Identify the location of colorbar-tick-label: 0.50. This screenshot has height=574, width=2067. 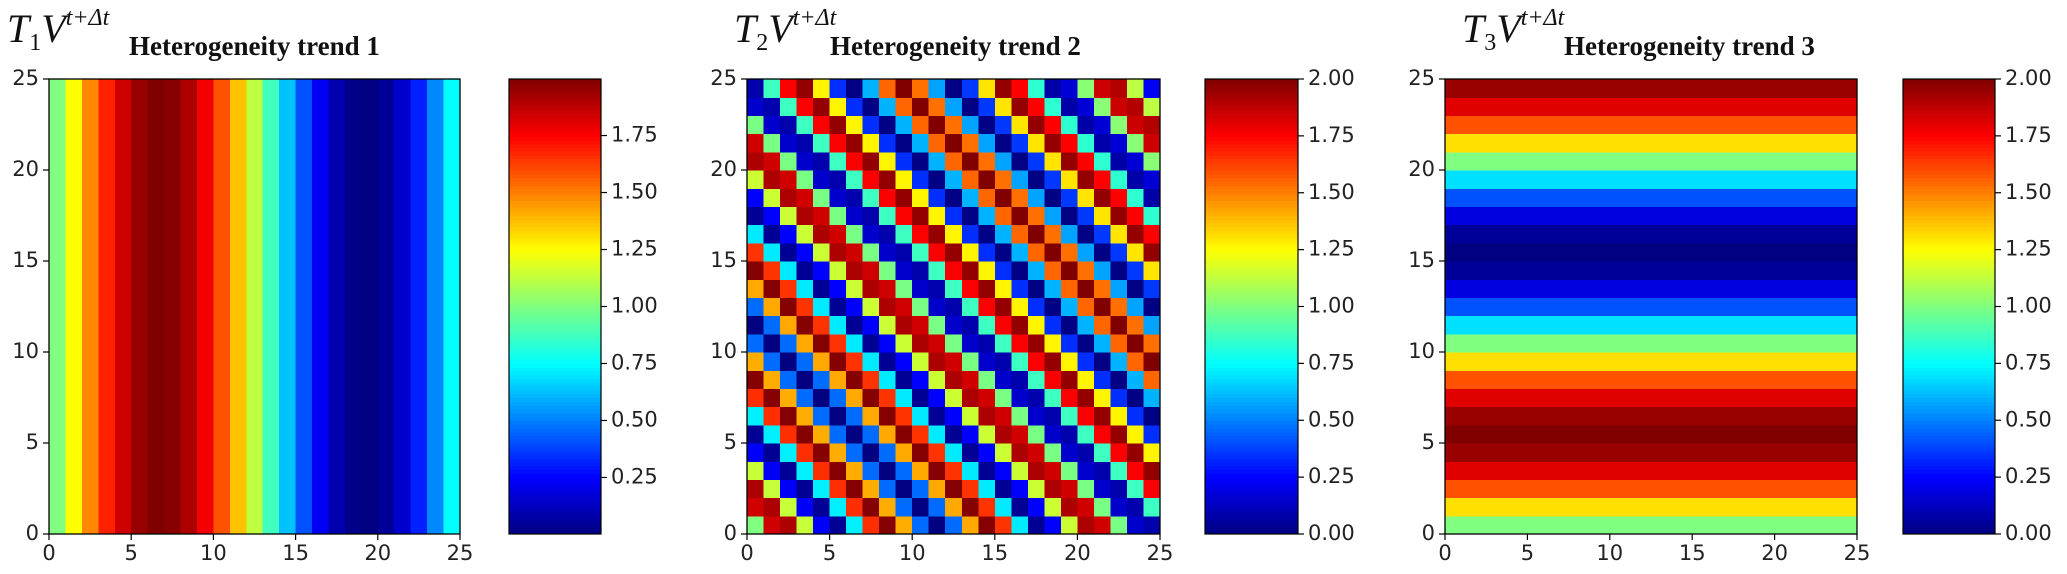
(634, 419).